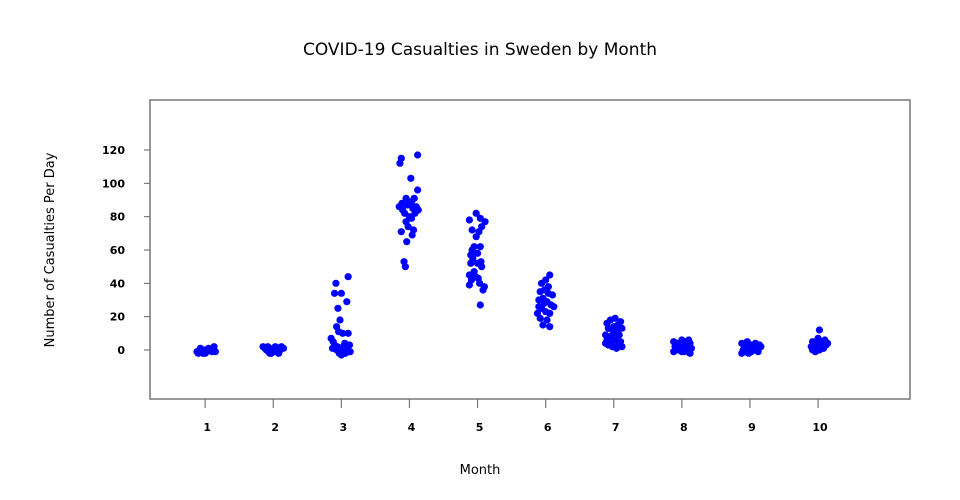 Image resolution: width=960 pixels, height=500 pixels. Describe the element at coordinates (50, 249) in the screenshot. I see `y-axis-label: Number of Casualties Per Day` at that location.